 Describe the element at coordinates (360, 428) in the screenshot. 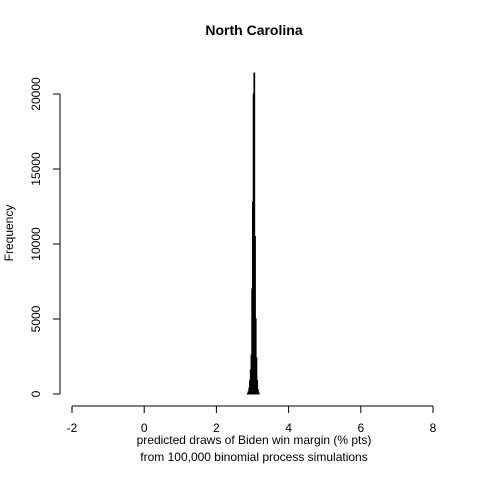

I see `x-tick-label: 6` at that location.